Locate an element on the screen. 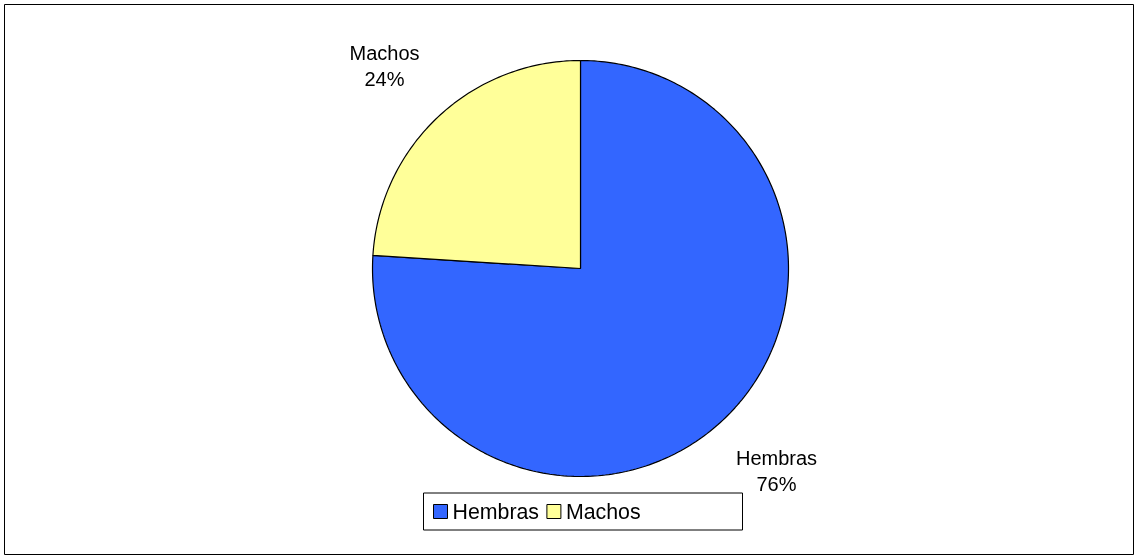 The image size is (1137, 558). slice-label: Hembras is located at coordinates (776, 457).